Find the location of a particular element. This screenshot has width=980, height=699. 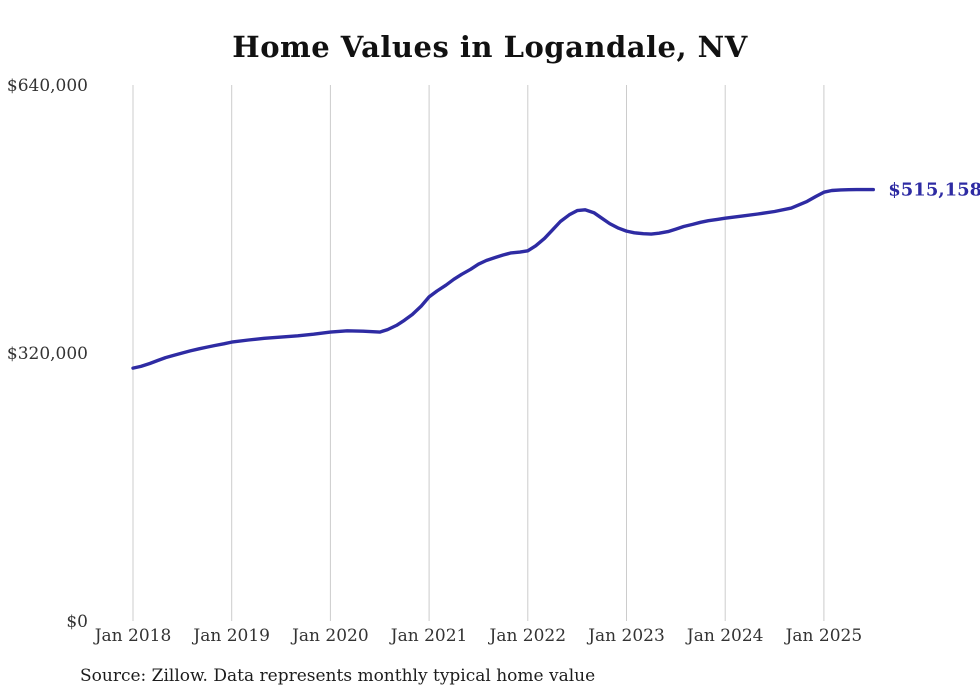

x-tick-label: Jan 2020 is located at coordinates (329, 636).